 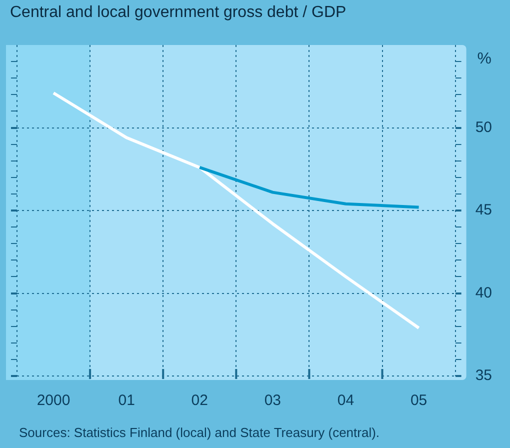 I want to click on y-tick-label: 40, so click(x=483, y=293).